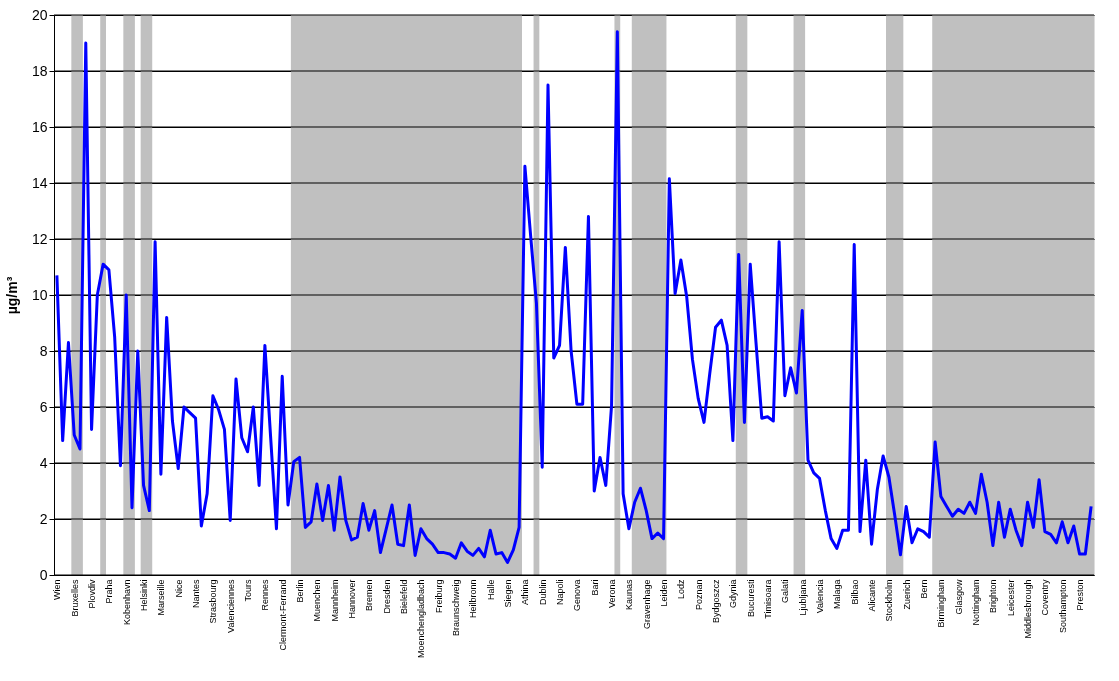  Describe the element at coordinates (144, 595) in the screenshot. I see `x-tick-label: Helsinki` at that location.